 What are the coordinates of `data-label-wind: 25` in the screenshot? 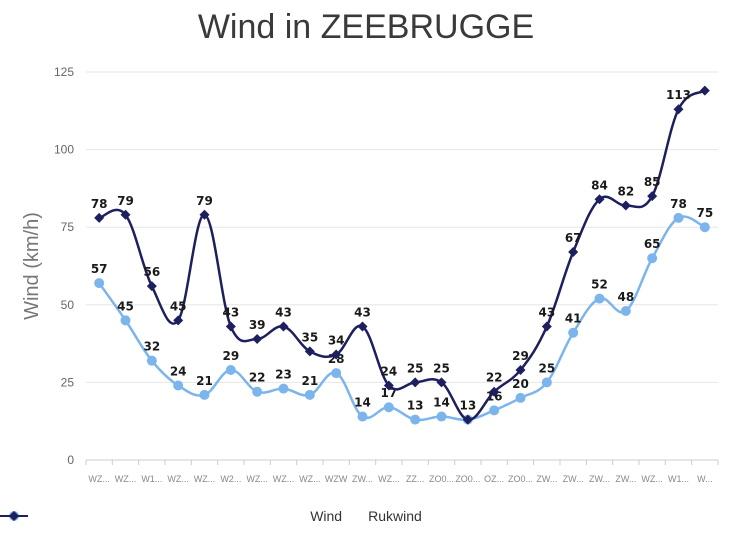 It's located at (546, 368).